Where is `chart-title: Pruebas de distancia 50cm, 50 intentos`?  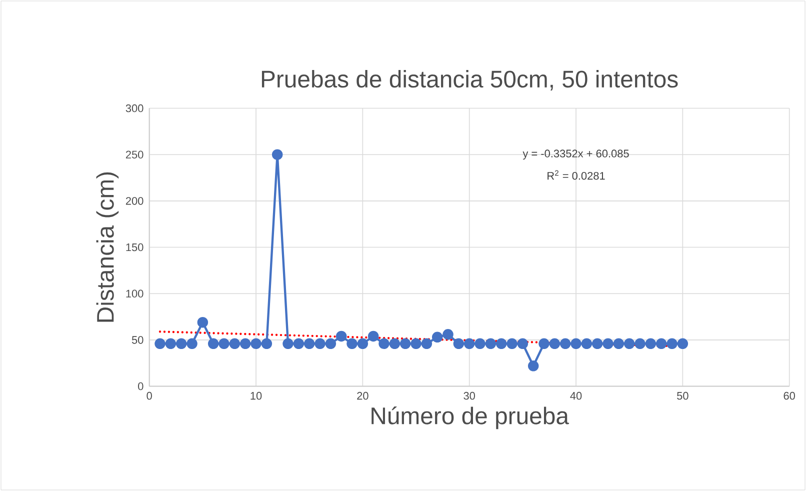 chart-title: Pruebas de distancia 50cm, 50 intentos is located at coordinates (470, 80).